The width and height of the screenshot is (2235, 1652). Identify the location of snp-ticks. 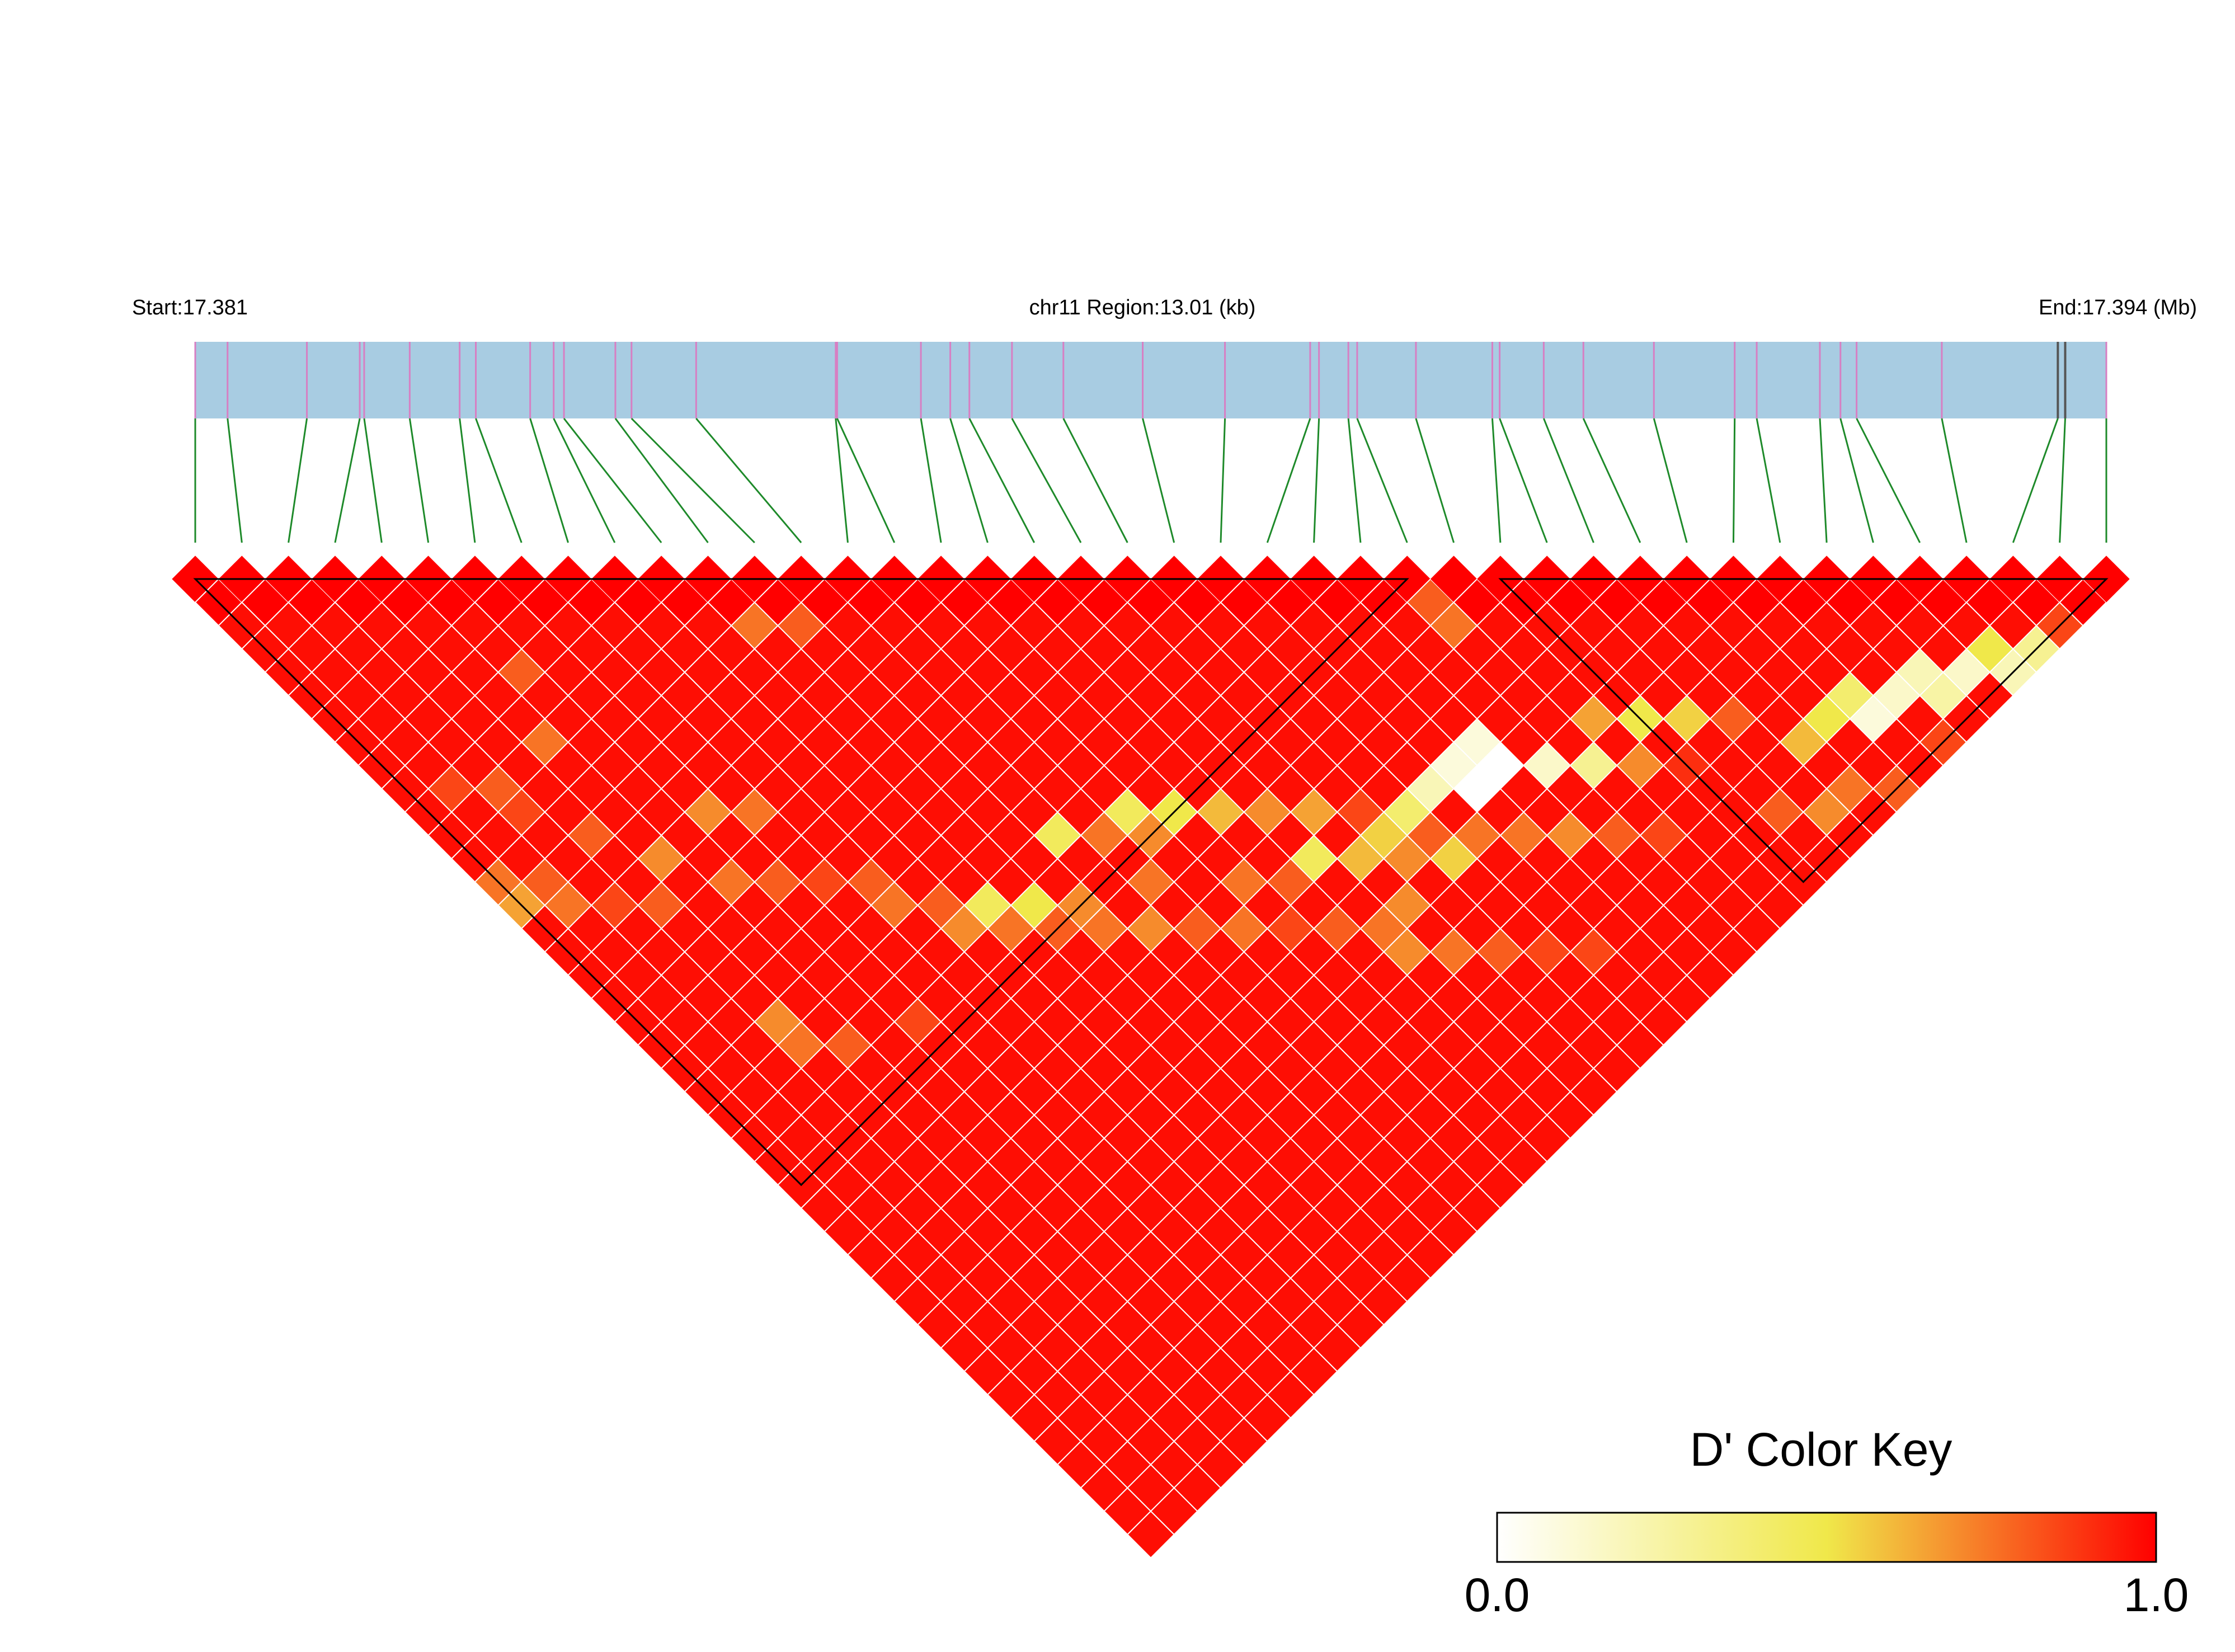
(1150, 380).